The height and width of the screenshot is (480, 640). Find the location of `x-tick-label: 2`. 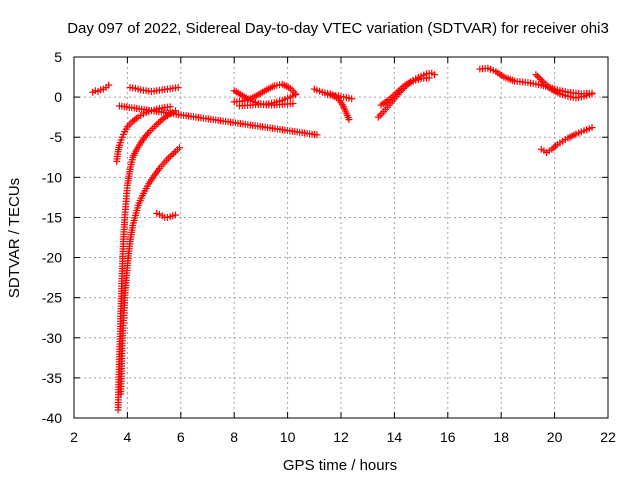

x-tick-label: 2 is located at coordinates (74, 437).